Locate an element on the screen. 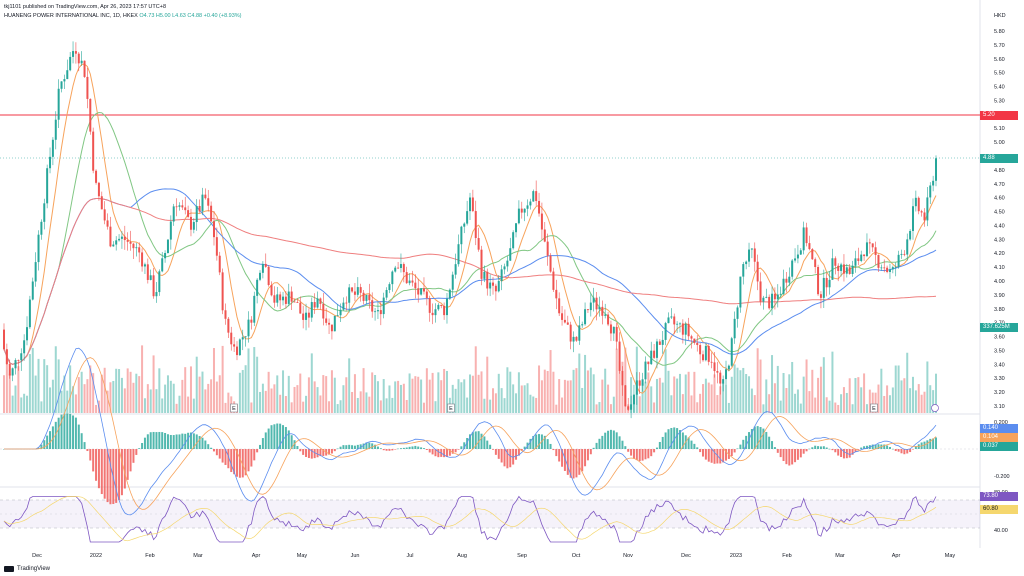  price-tick: 3.30 is located at coordinates (999, 379).